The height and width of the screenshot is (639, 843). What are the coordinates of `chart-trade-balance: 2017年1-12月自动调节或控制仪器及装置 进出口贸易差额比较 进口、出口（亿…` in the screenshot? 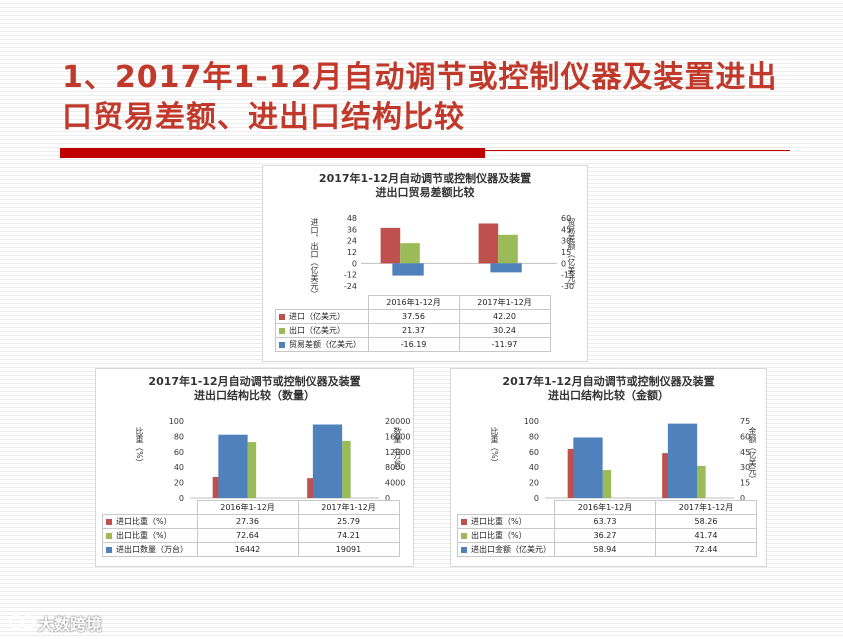 It's located at (425, 263).